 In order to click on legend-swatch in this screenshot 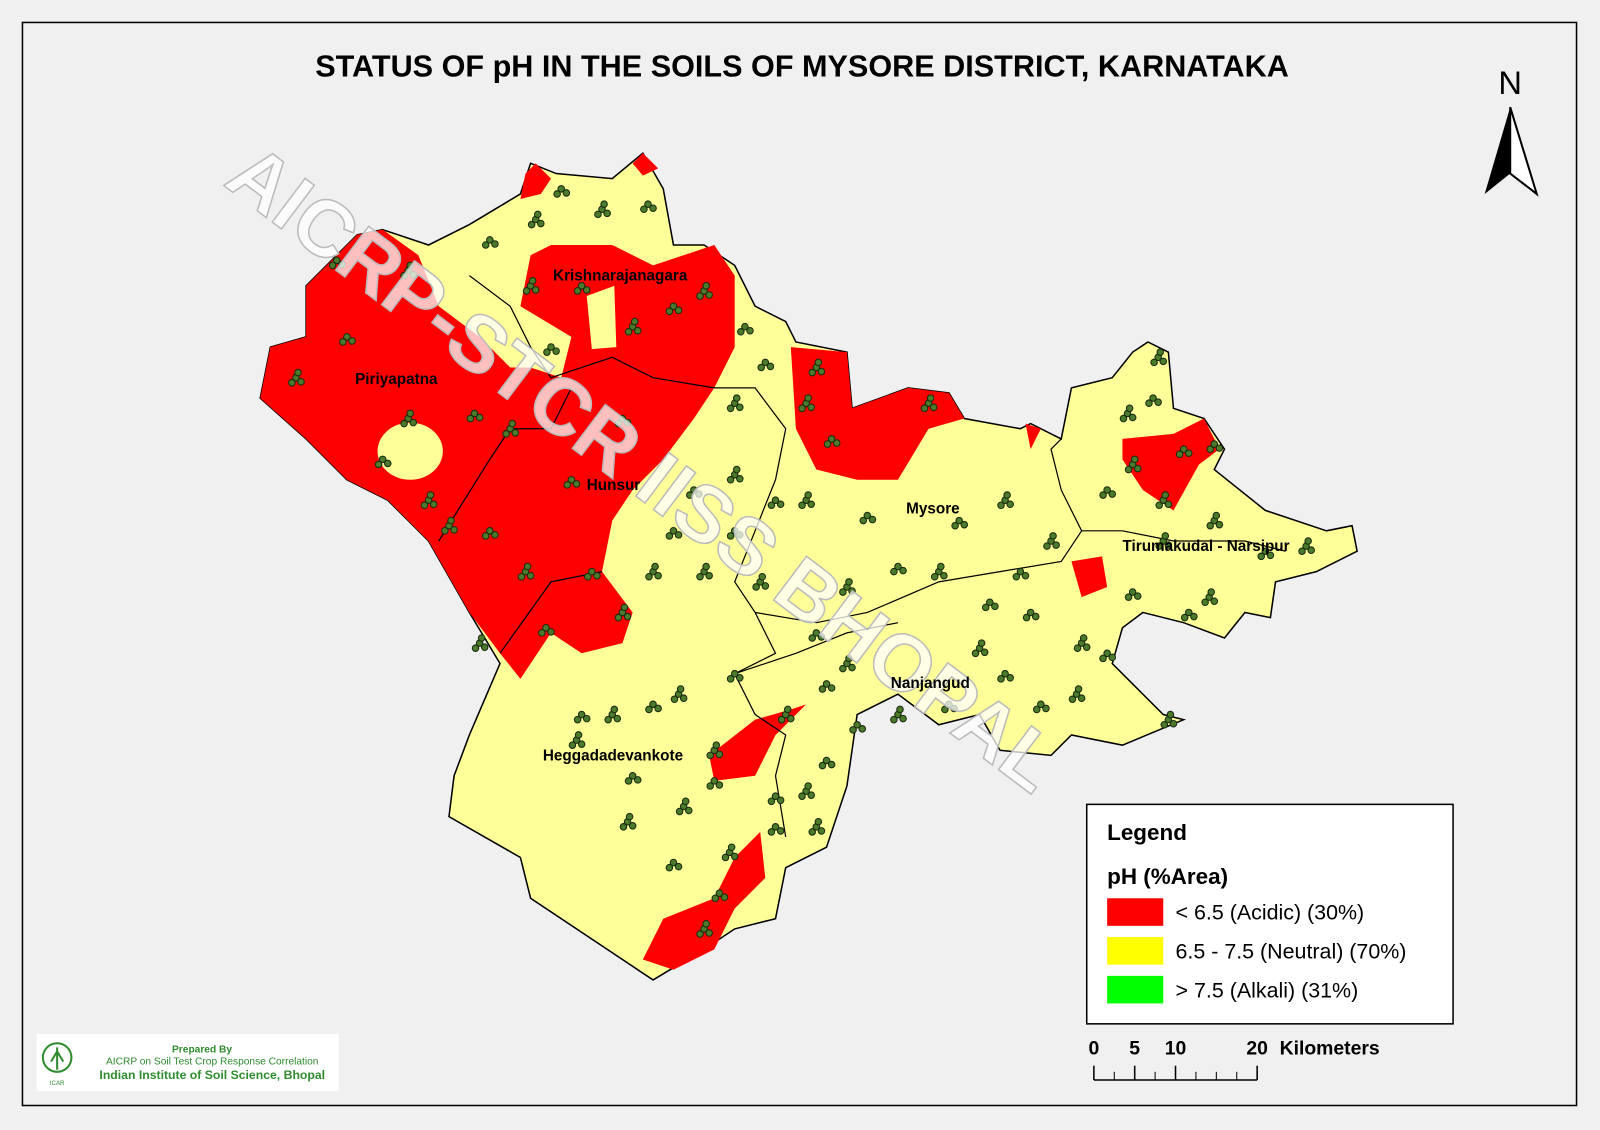, I will do `click(1135, 951)`.